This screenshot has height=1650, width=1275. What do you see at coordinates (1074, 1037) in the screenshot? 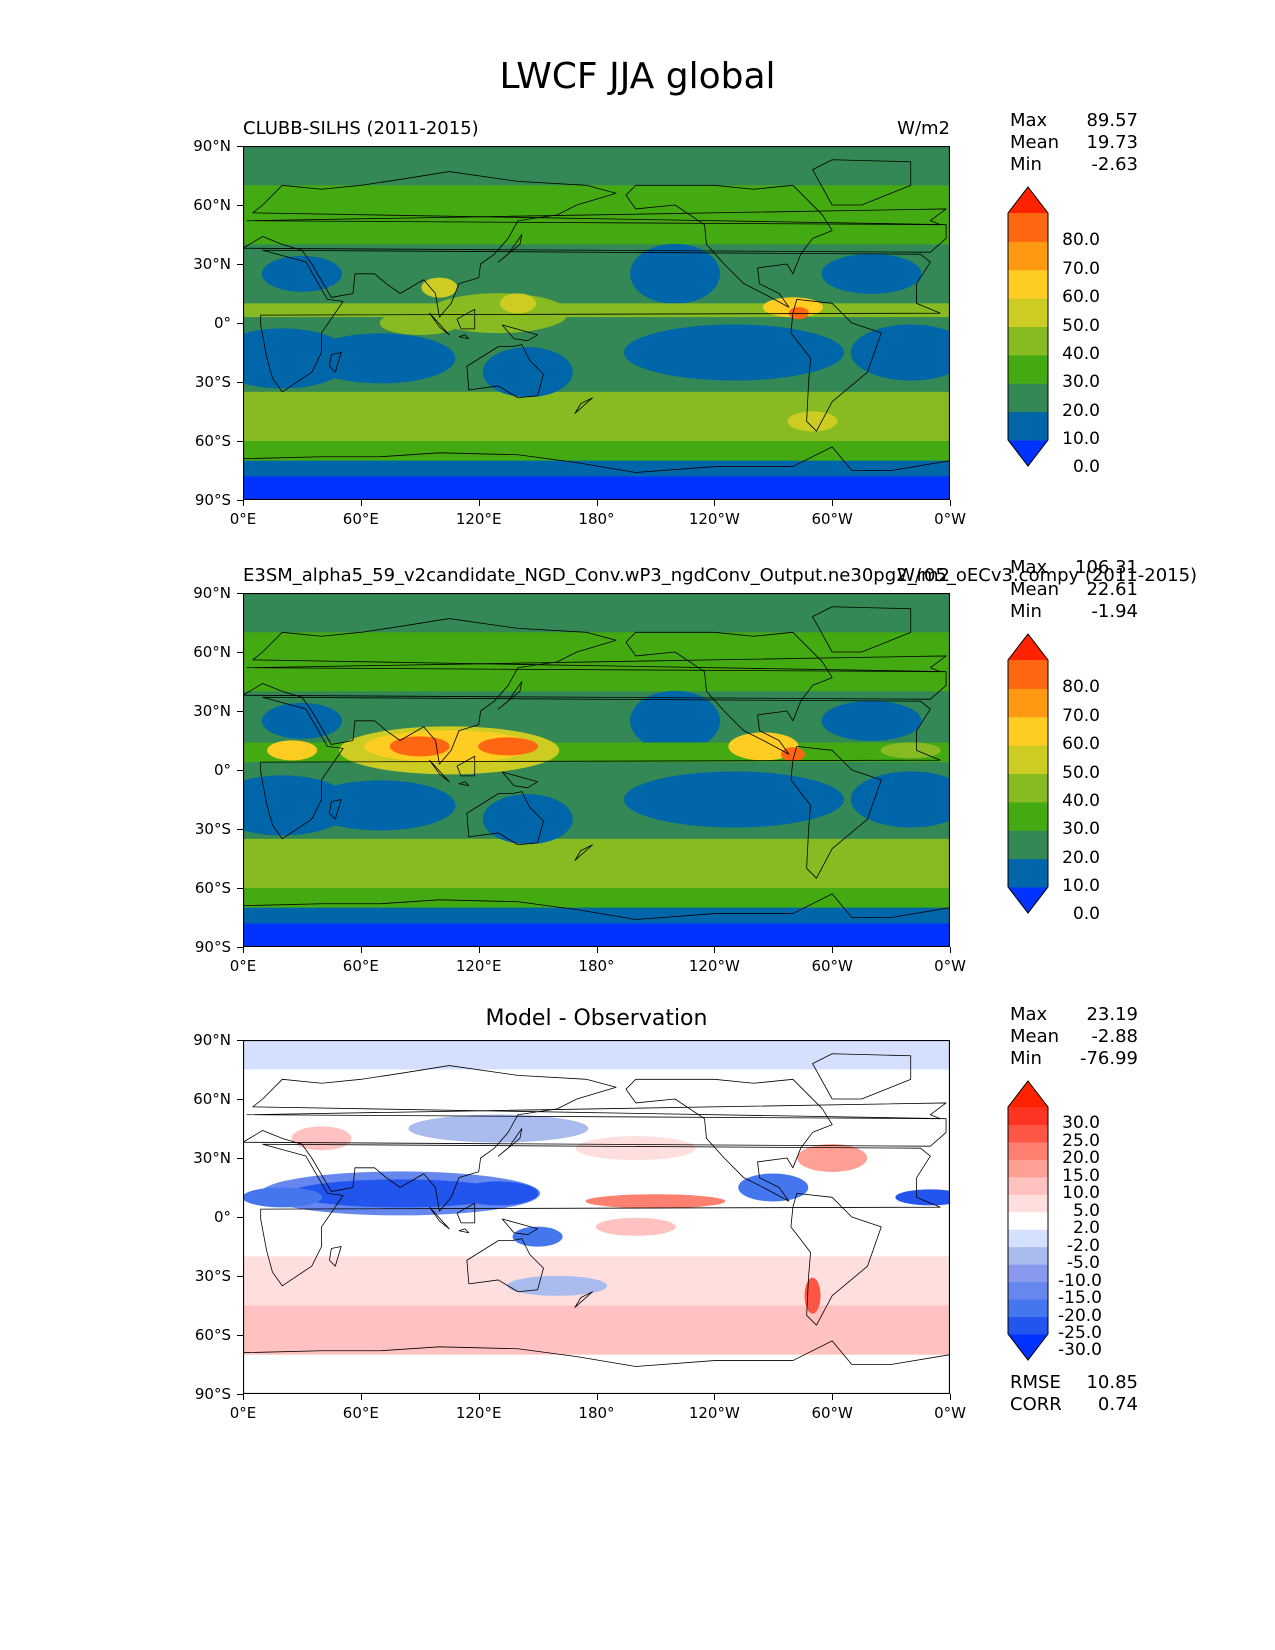
I see `stats-row: Mean -2.88` at bounding box center [1074, 1037].